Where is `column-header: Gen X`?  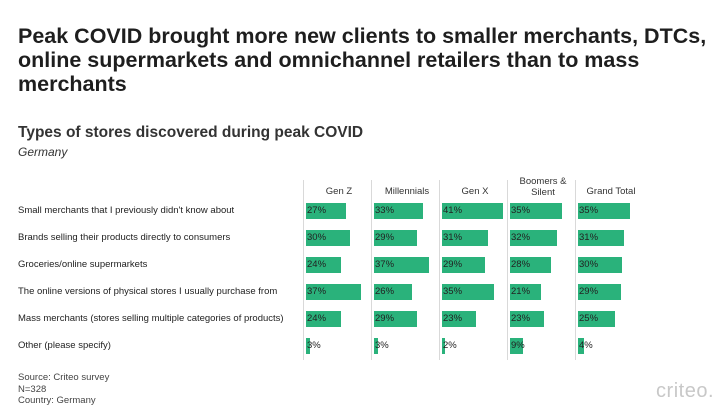
column-header: Gen X is located at coordinates (475, 191).